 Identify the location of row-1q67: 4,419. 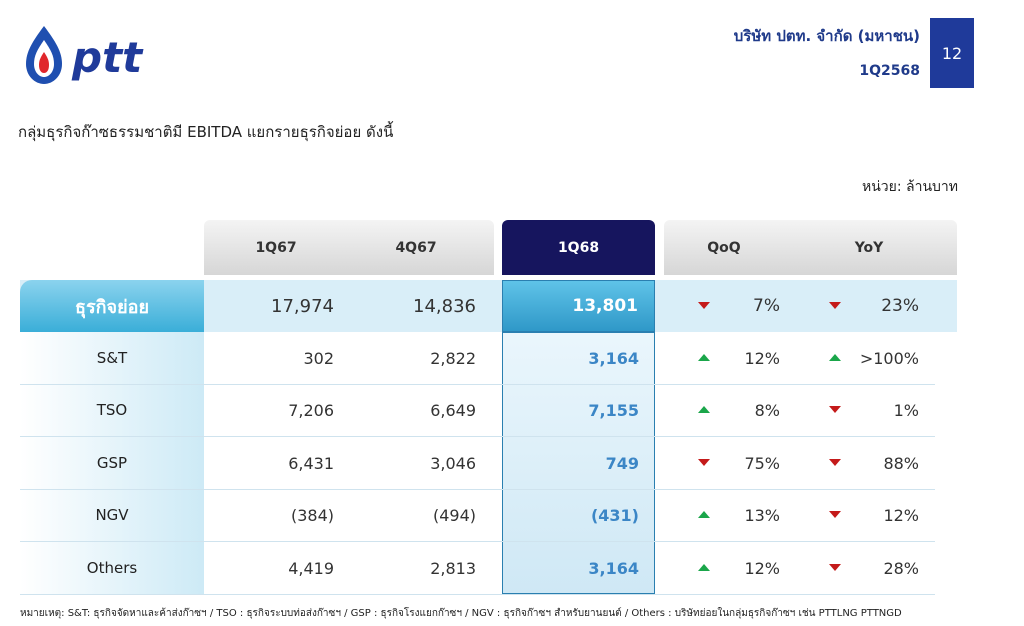
(311, 568).